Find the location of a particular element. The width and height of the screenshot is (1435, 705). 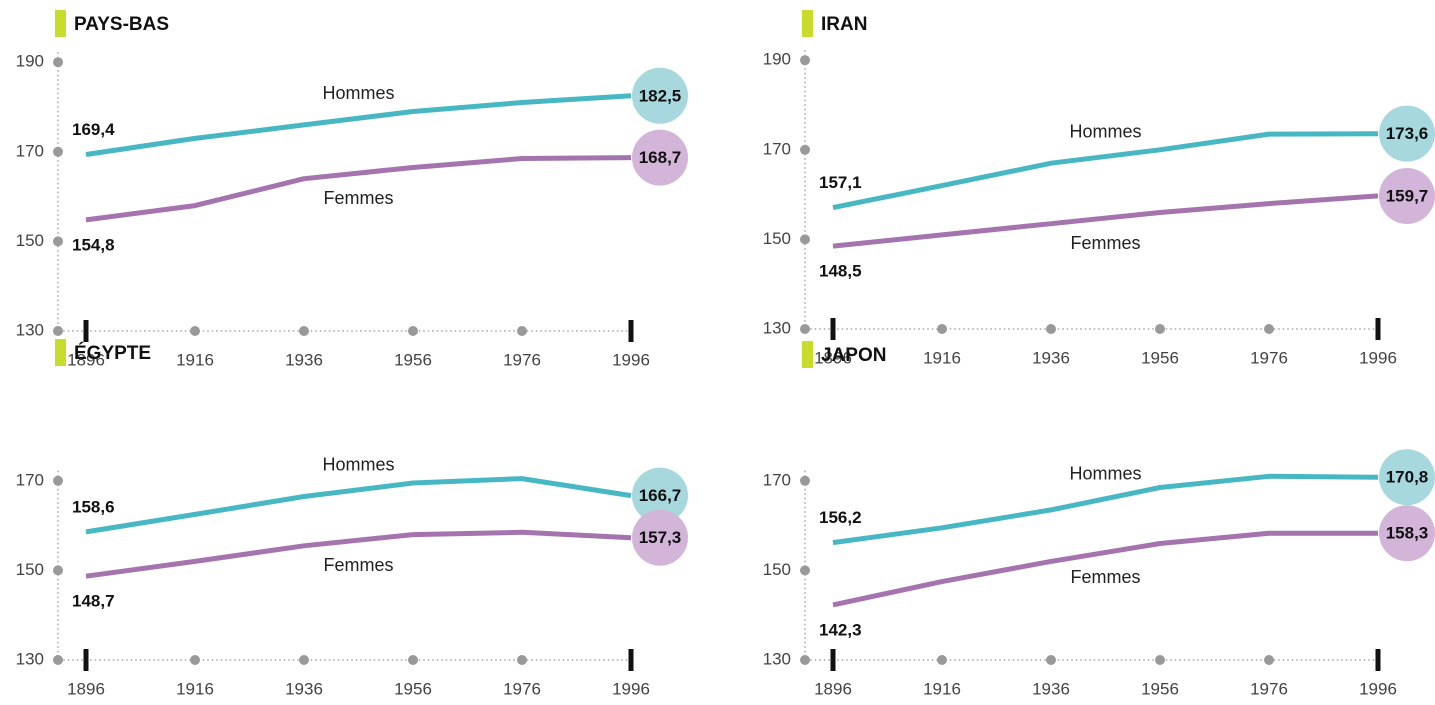

value-label: 182,5 is located at coordinates (660, 95).